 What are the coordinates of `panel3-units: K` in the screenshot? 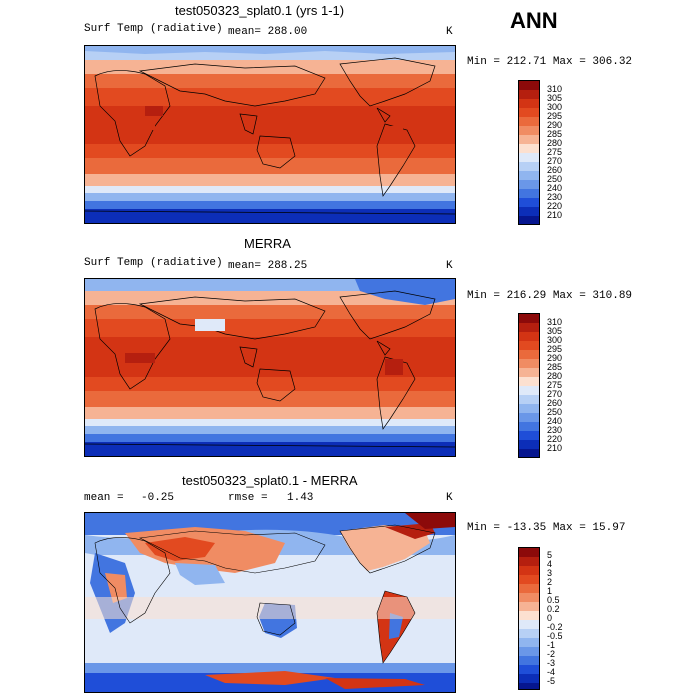 It's located at (449, 498).